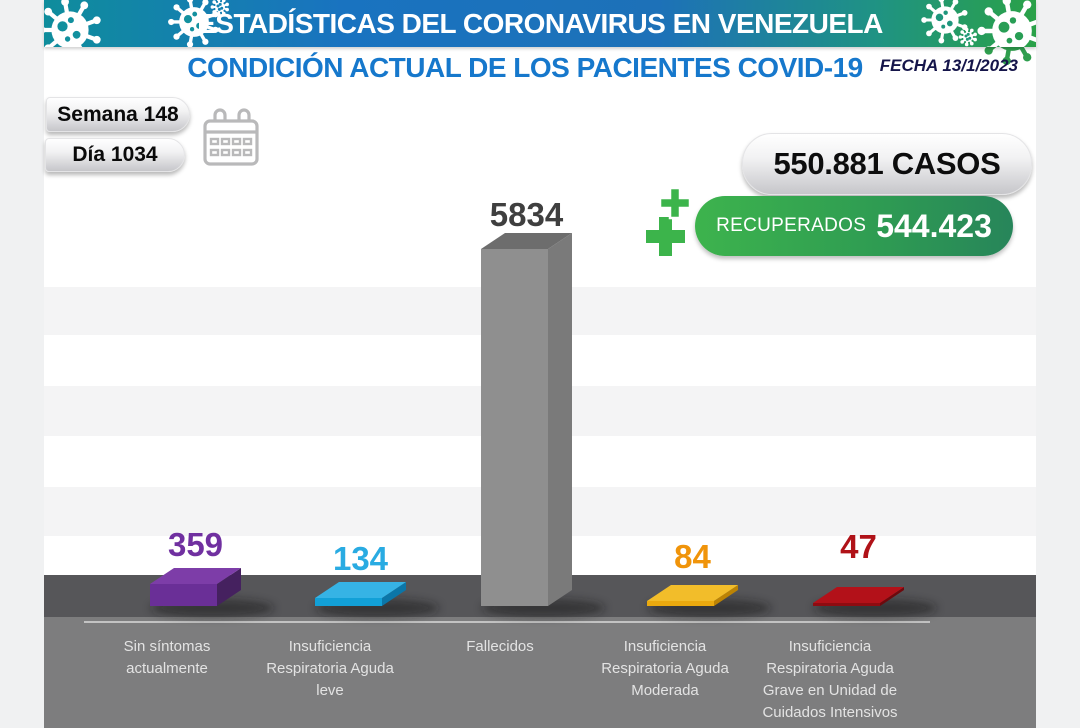 The height and width of the screenshot is (728, 1080). What do you see at coordinates (507, 622) in the screenshot?
I see `axis-line` at bounding box center [507, 622].